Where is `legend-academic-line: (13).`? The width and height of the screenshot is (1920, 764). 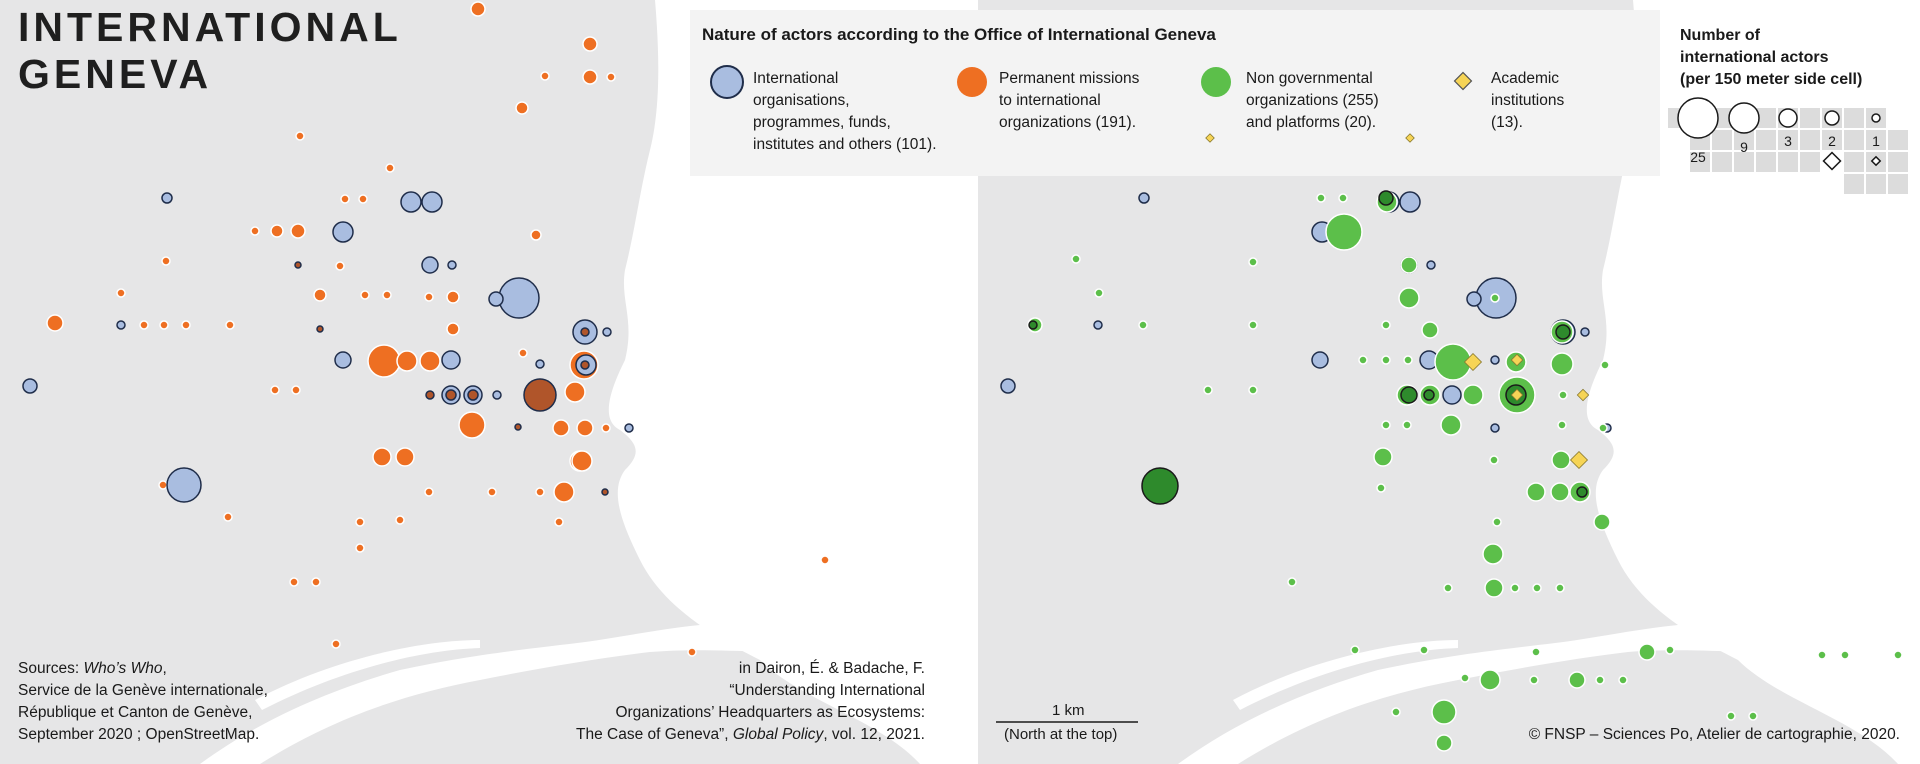 legend-academic-line: (13). is located at coordinates (1507, 122).